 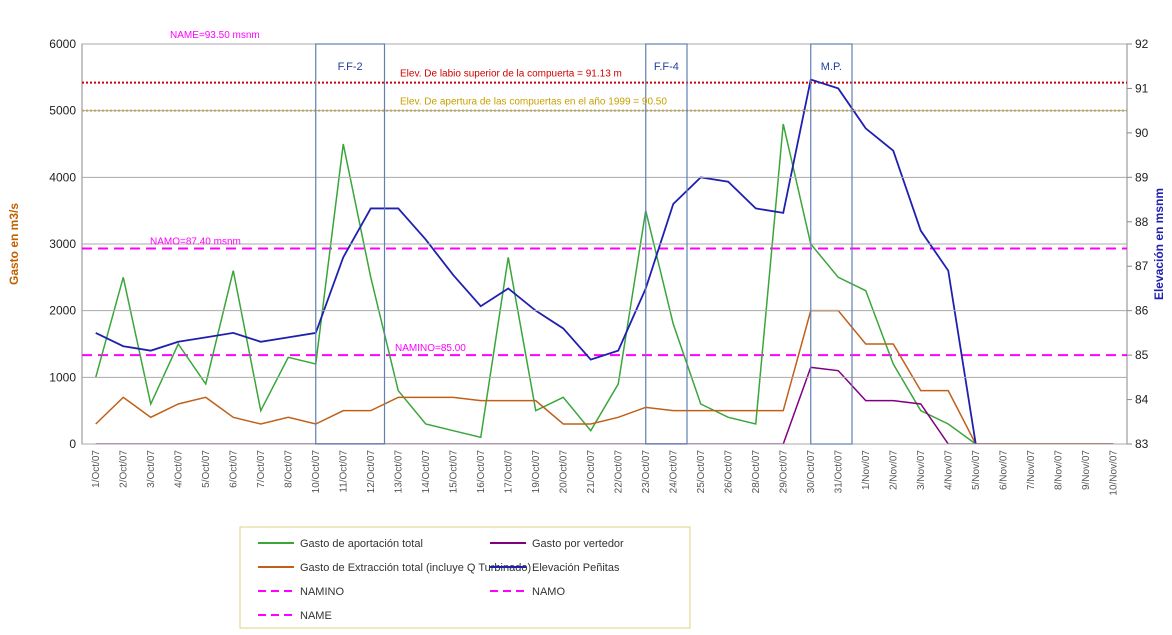 What do you see at coordinates (508, 472) in the screenshot?
I see `x-tick-label: 17/Oct/07` at bounding box center [508, 472].